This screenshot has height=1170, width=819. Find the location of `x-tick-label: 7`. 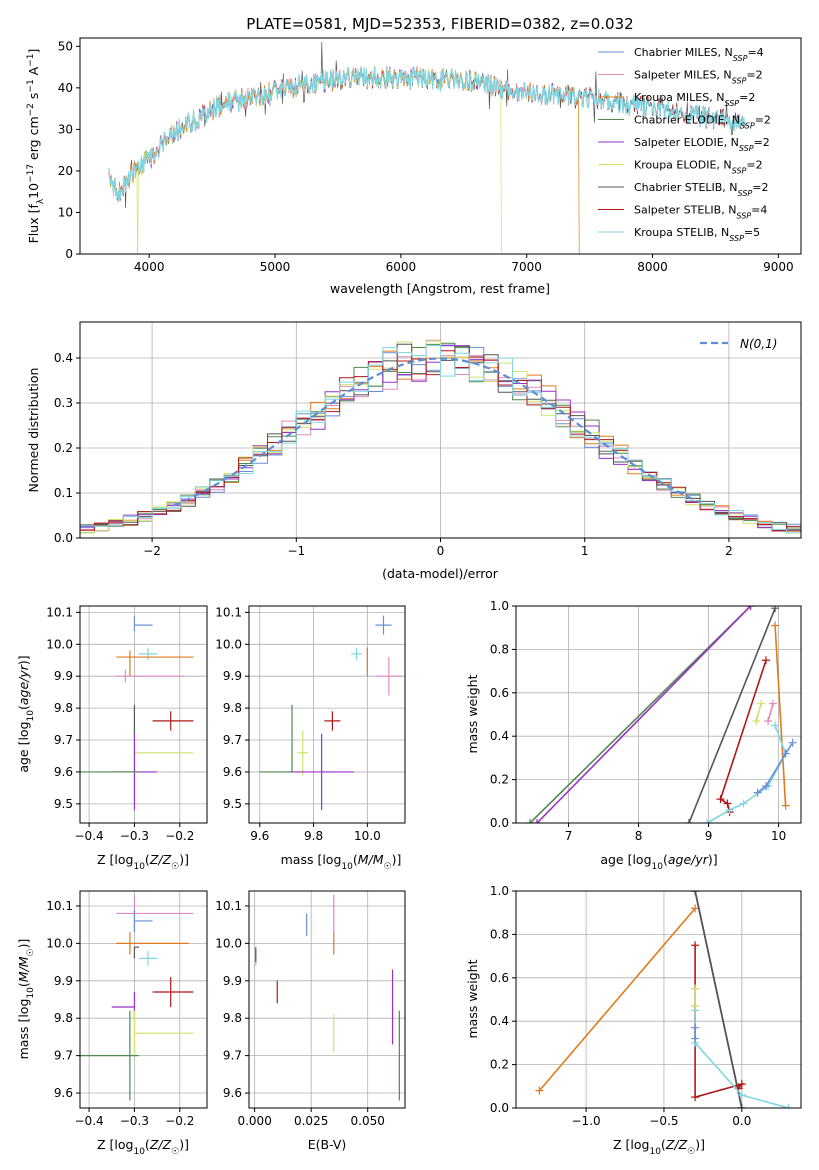

x-tick-label: 7 is located at coordinates (569, 836).